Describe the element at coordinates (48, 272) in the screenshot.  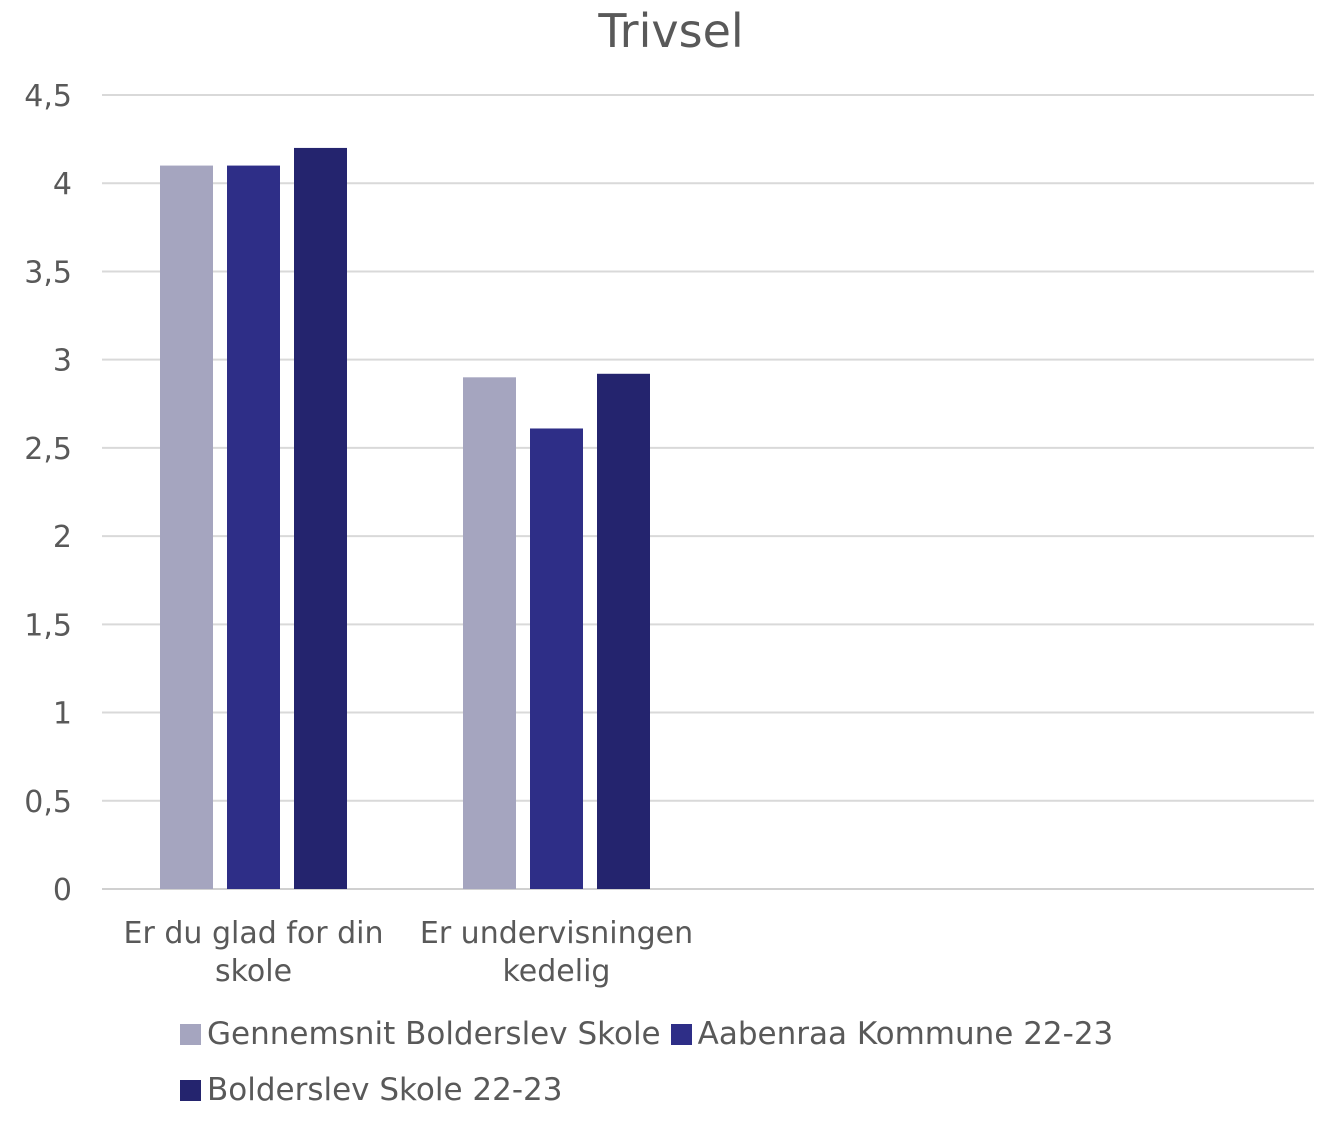
I see `y-tick-label: 3,5` at that location.